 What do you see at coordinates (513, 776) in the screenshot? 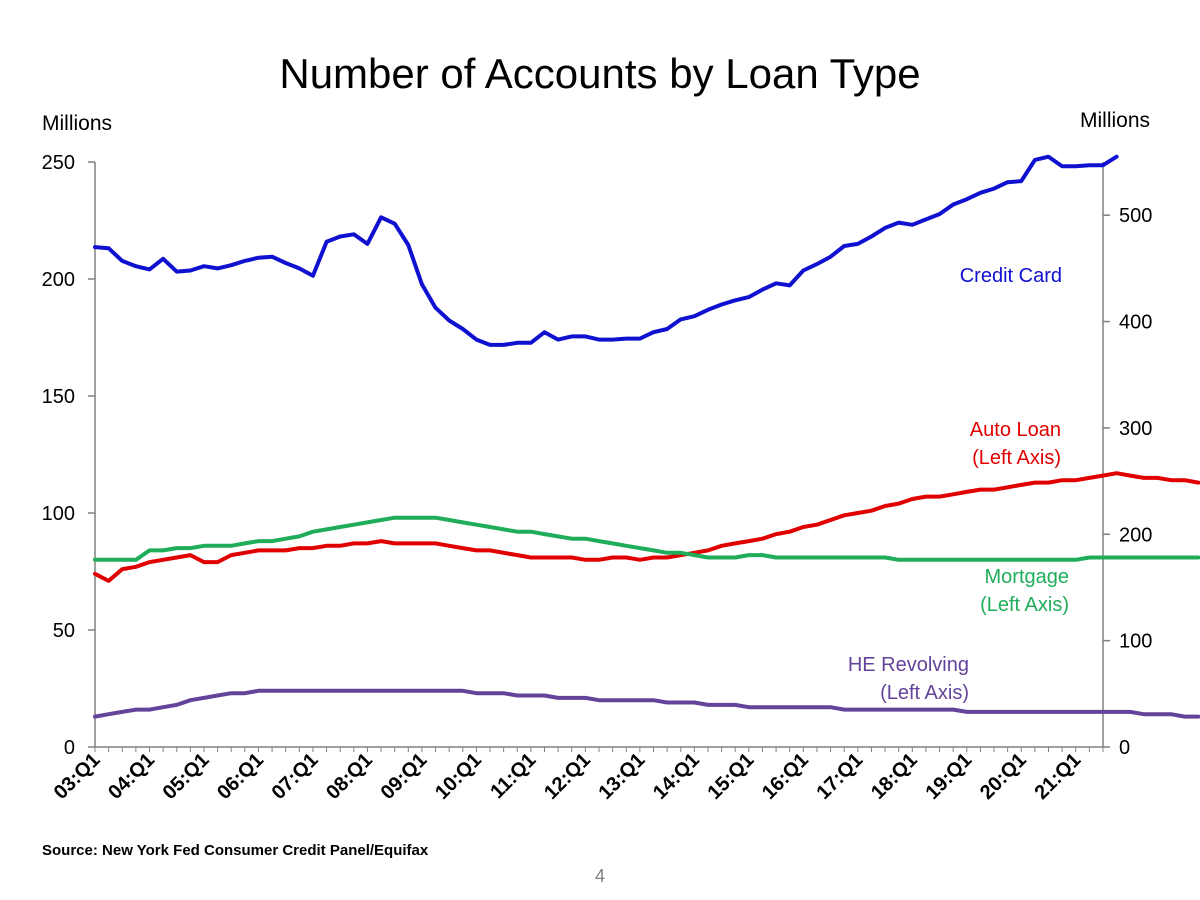
I see `x-tick-label: 11:Q1` at bounding box center [513, 776].